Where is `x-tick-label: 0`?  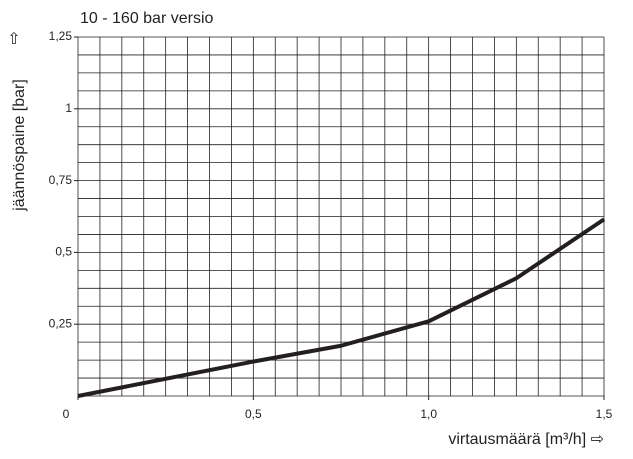 x-tick-label: 0 is located at coordinates (66, 414).